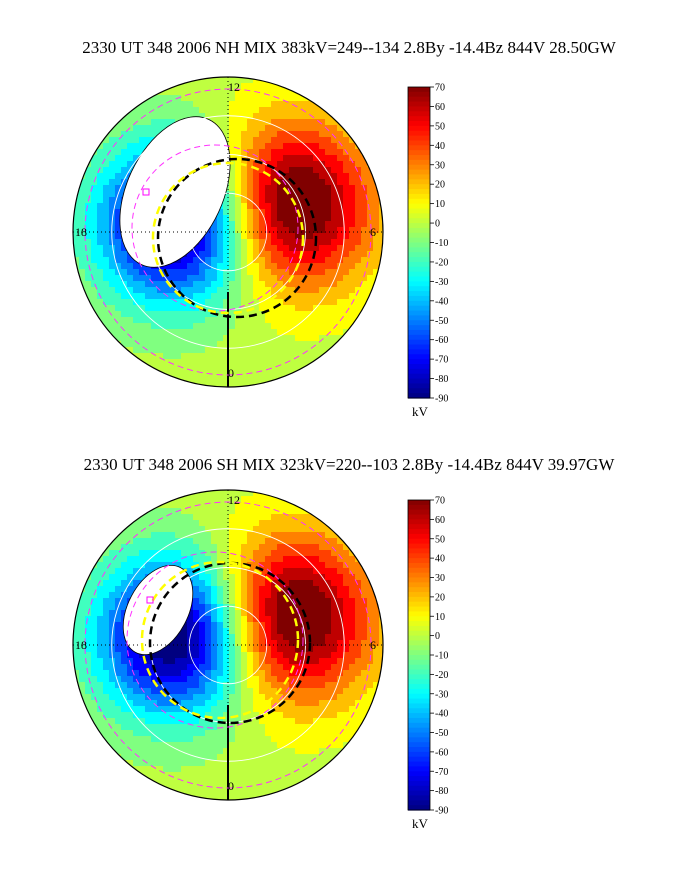 The width and height of the screenshot is (698, 890). What do you see at coordinates (234, 87) in the screenshot?
I see `nh-mlt-label-noon: 12` at bounding box center [234, 87].